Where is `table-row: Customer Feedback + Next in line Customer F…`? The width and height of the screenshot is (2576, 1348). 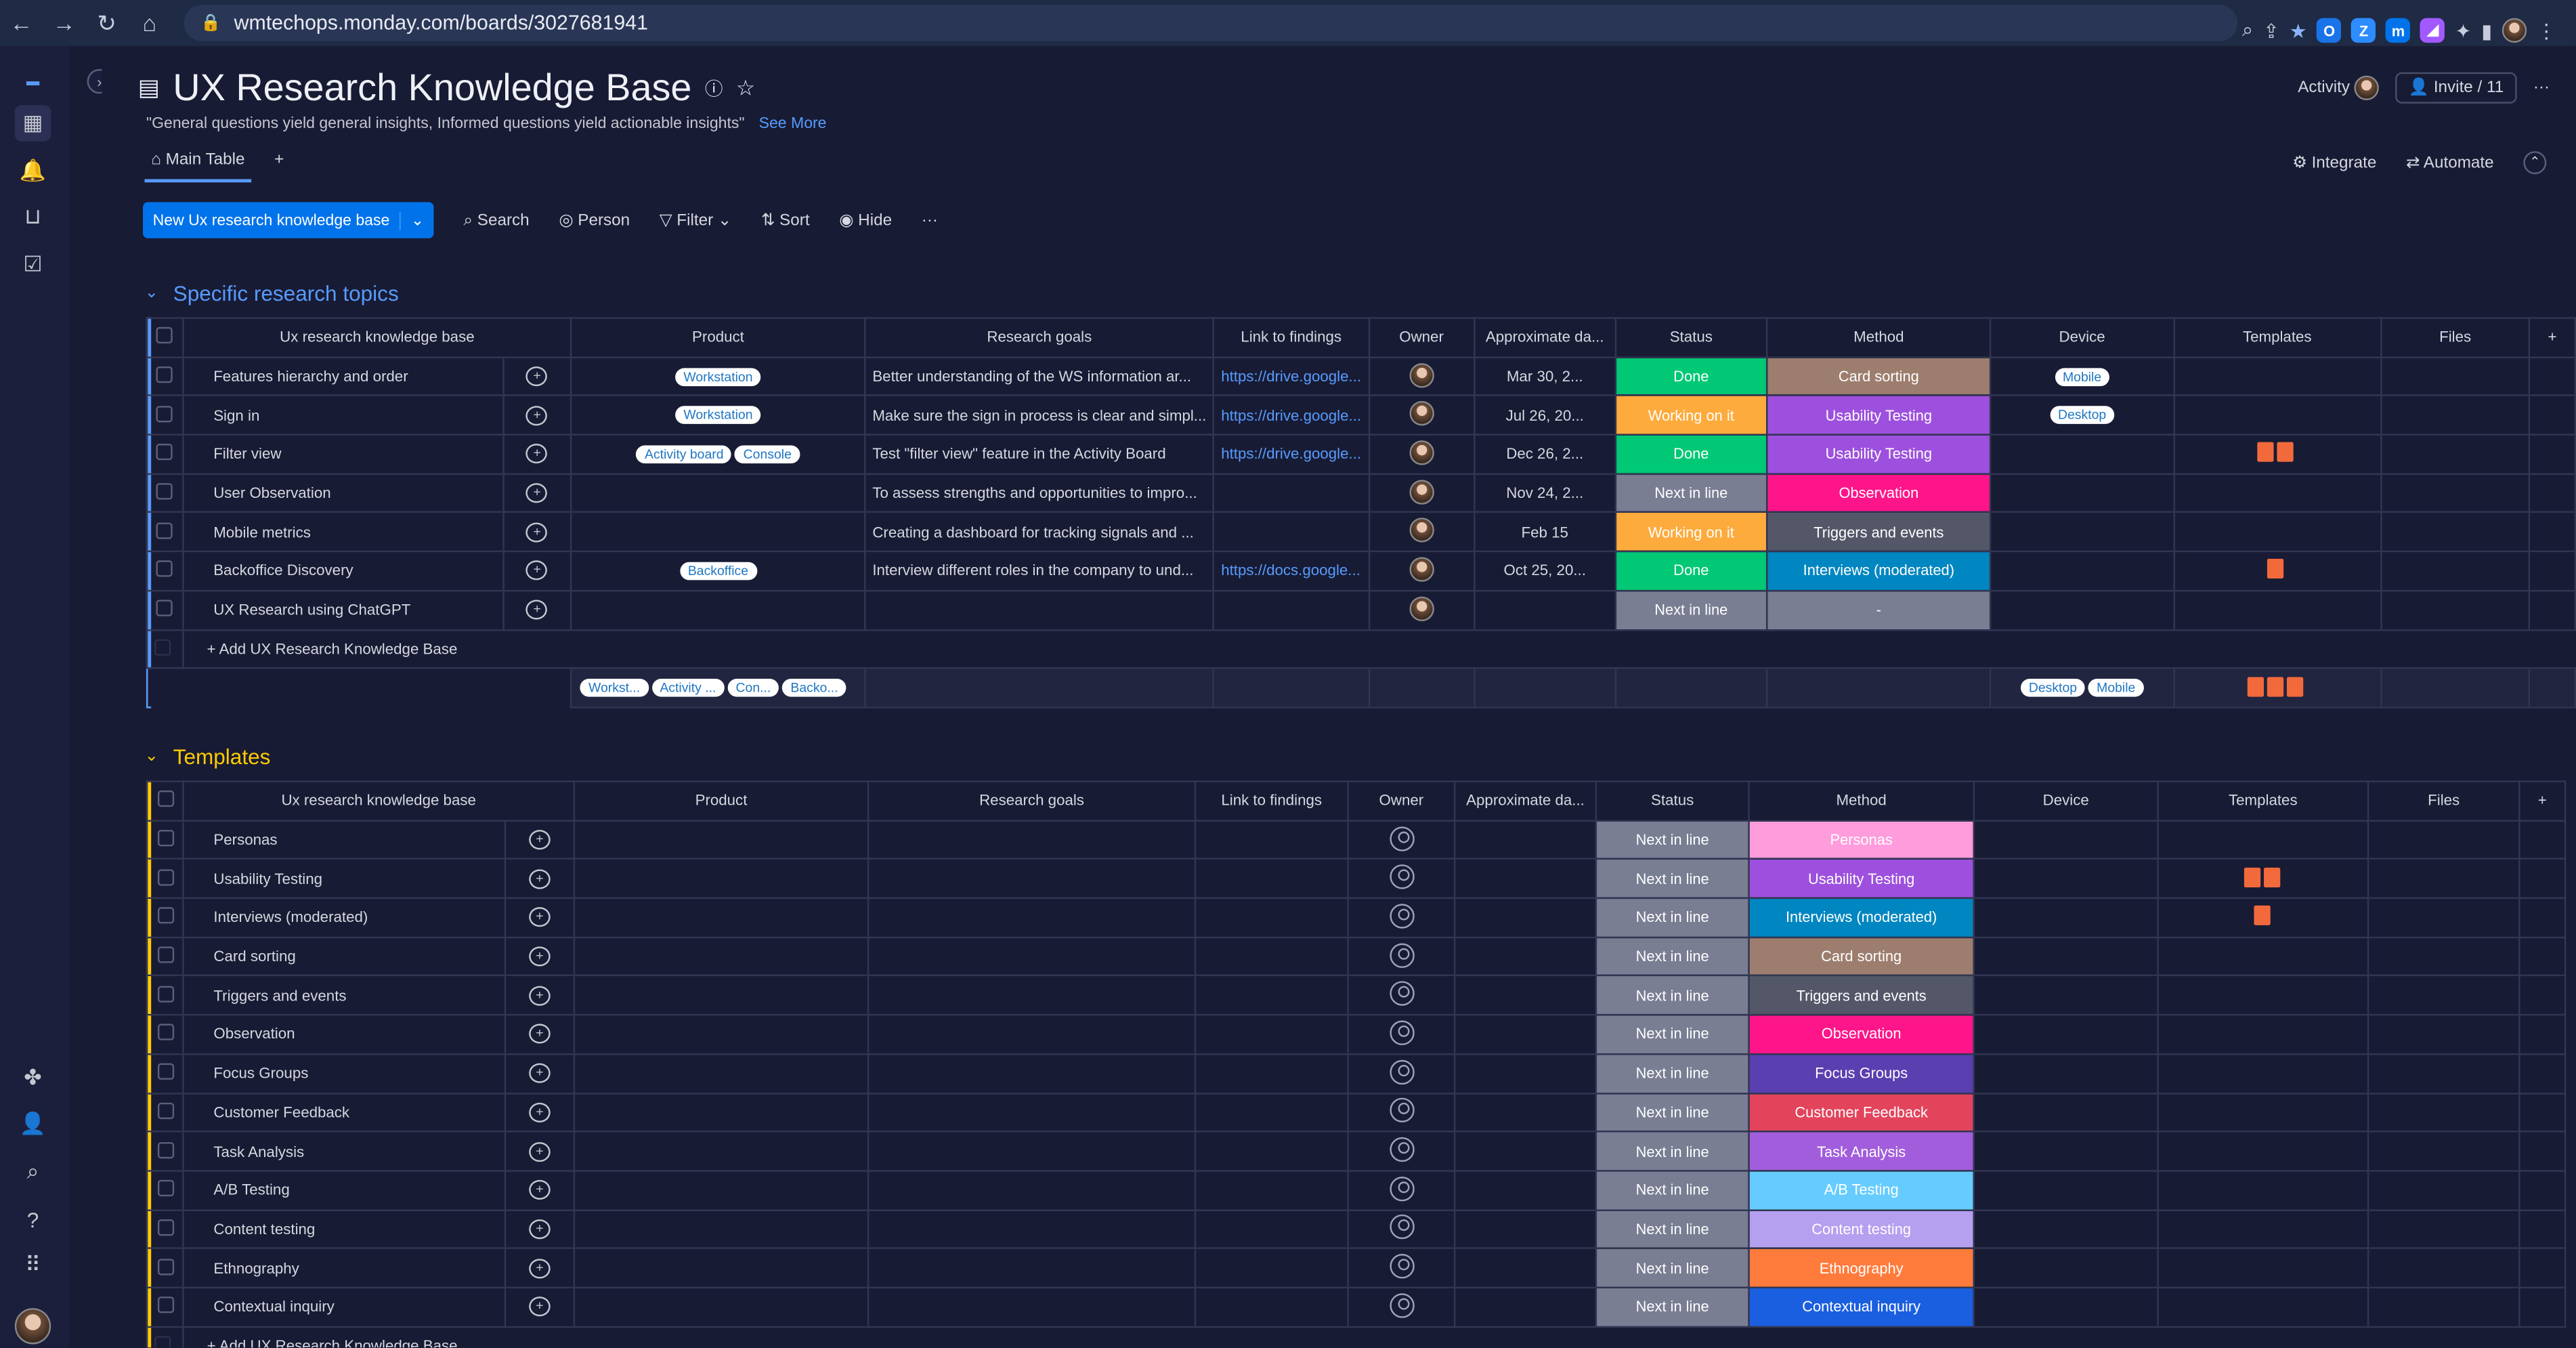 table-row: Customer Feedback + Next in line Customer F… is located at coordinates (1356, 1112).